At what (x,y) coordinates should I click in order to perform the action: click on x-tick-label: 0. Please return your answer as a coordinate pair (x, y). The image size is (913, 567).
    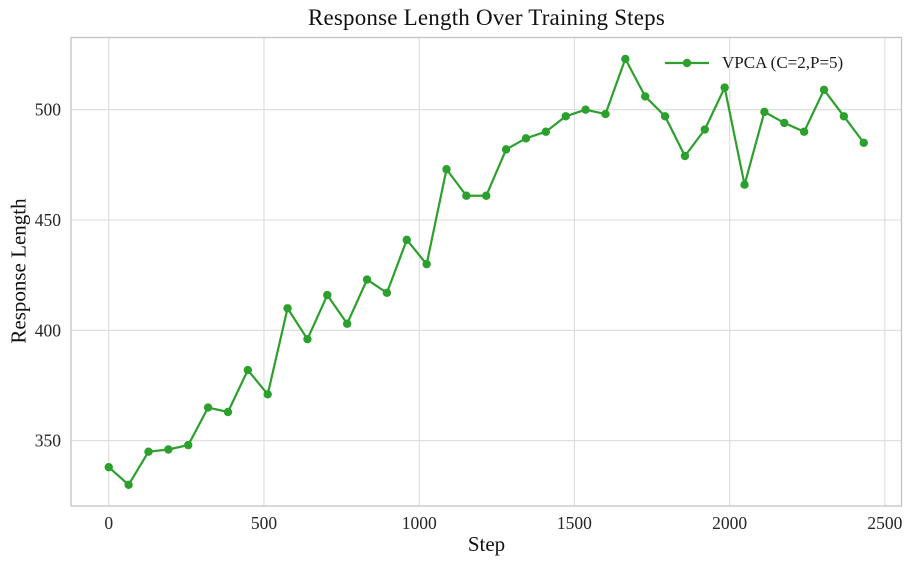
    Looking at the image, I should click on (108, 523).